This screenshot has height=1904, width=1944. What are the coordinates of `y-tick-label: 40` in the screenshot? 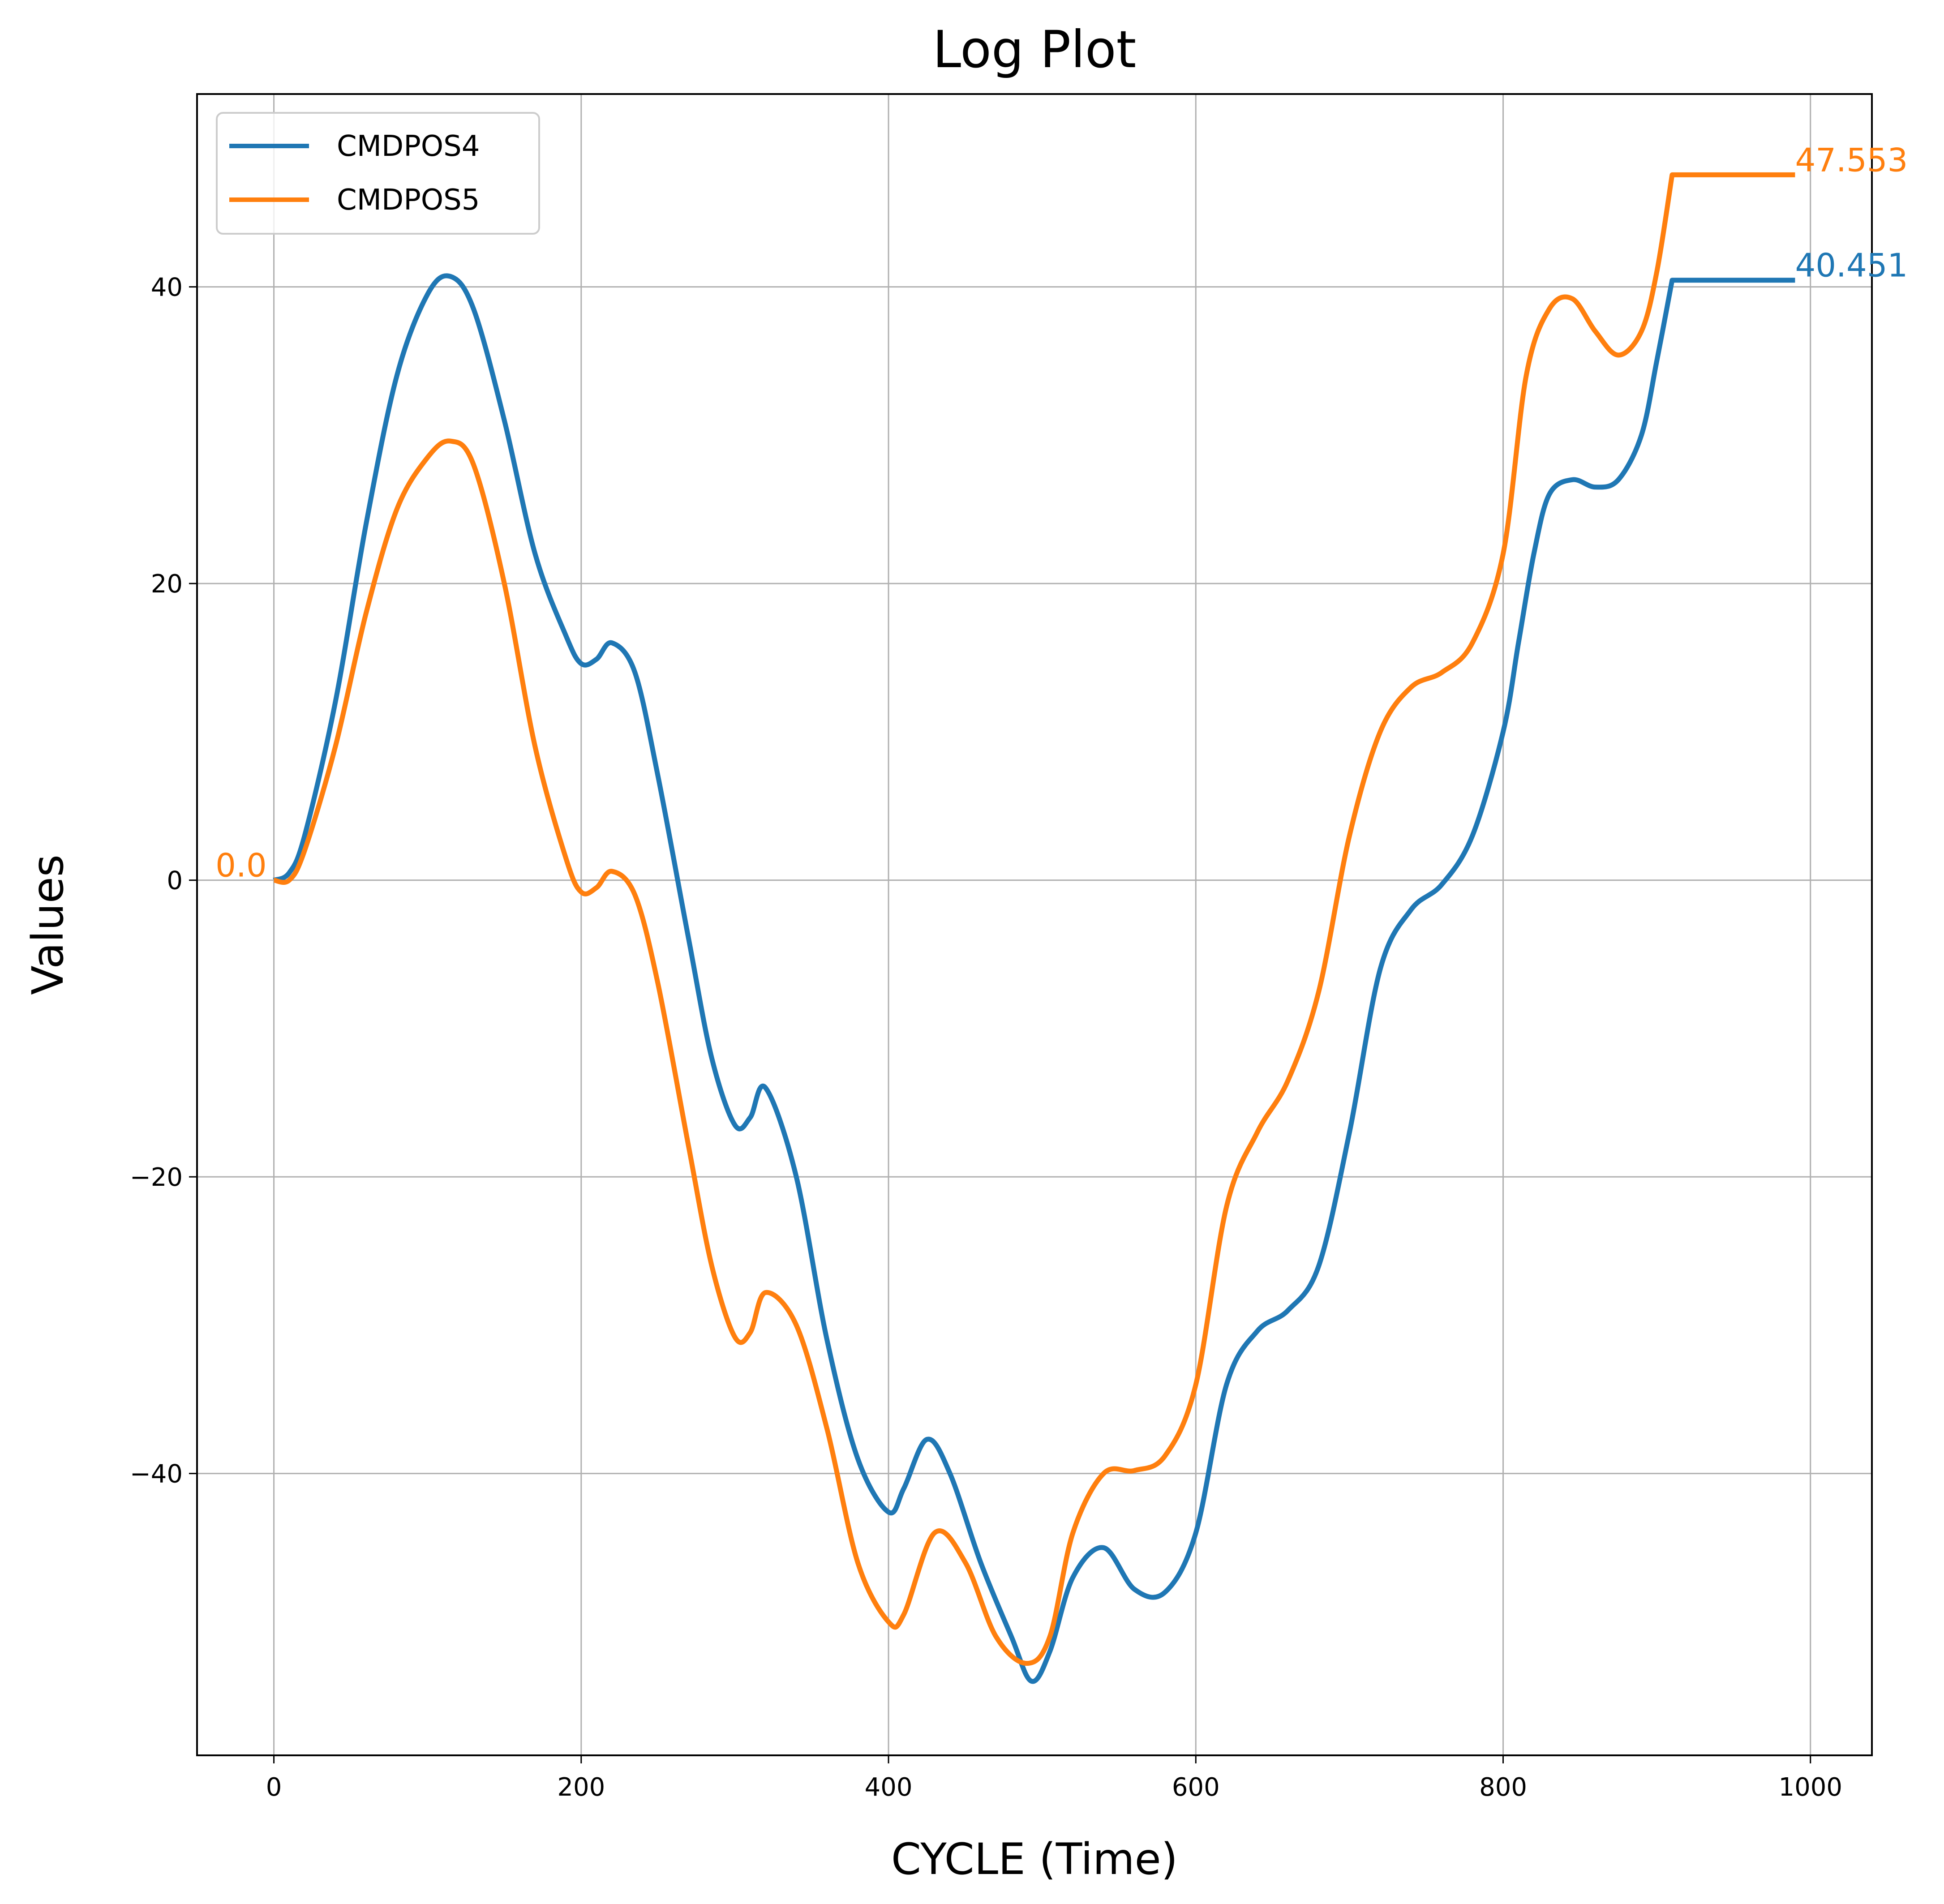 It's located at (167, 288).